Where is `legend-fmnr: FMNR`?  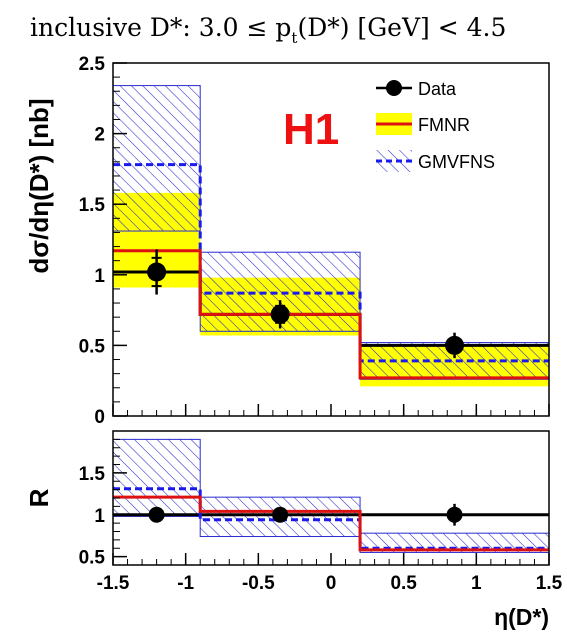 legend-fmnr: FMNR is located at coordinates (423, 124).